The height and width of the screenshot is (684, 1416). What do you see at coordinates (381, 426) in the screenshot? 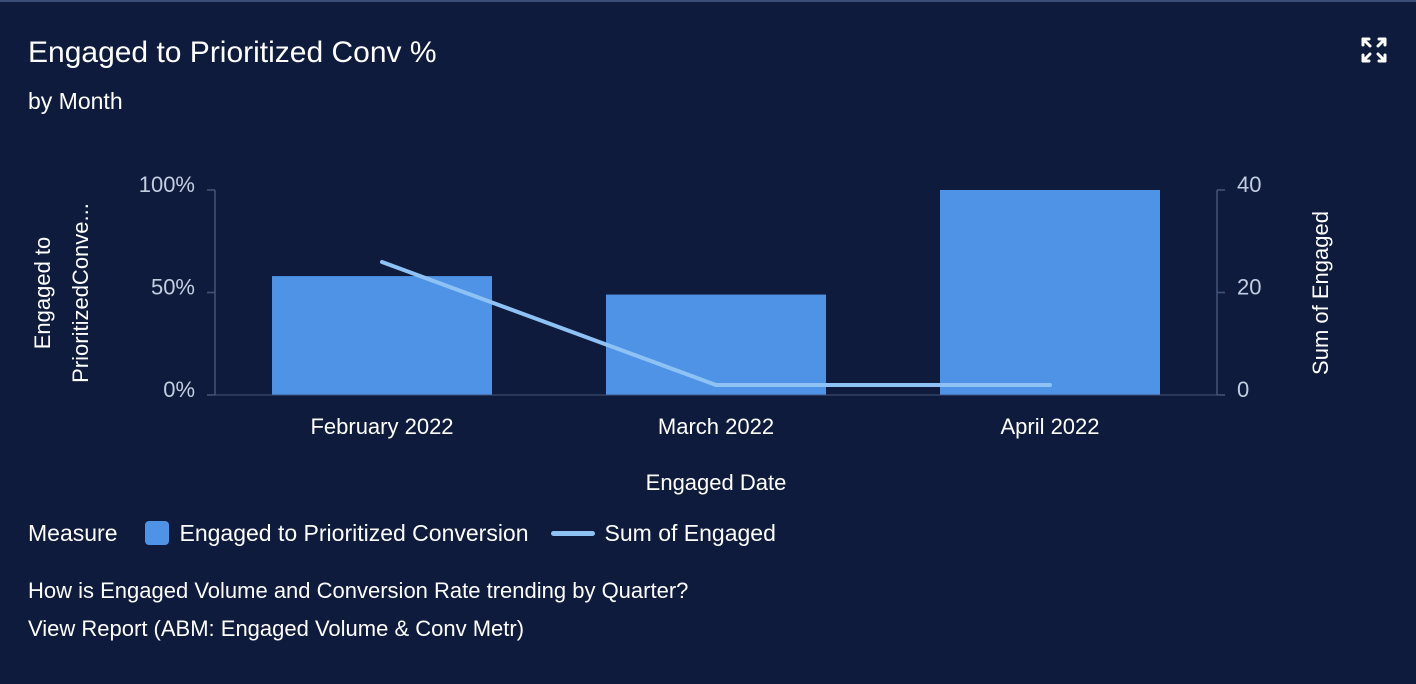
I see `x-tick-label: February 2022` at bounding box center [381, 426].